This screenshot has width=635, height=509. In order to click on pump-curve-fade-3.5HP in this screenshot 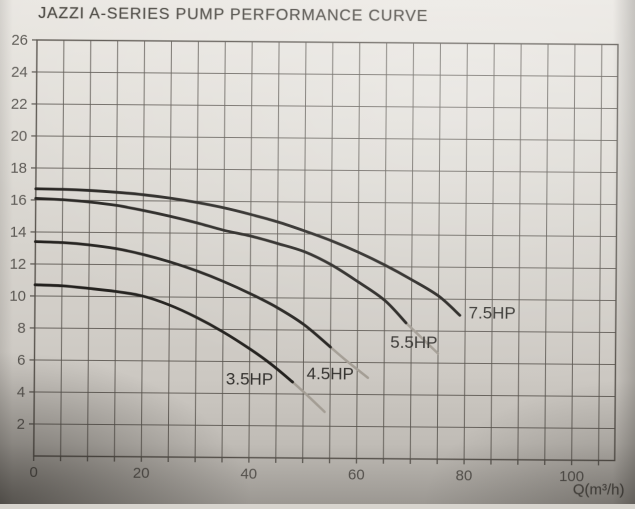, I will do `click(308, 397)`.